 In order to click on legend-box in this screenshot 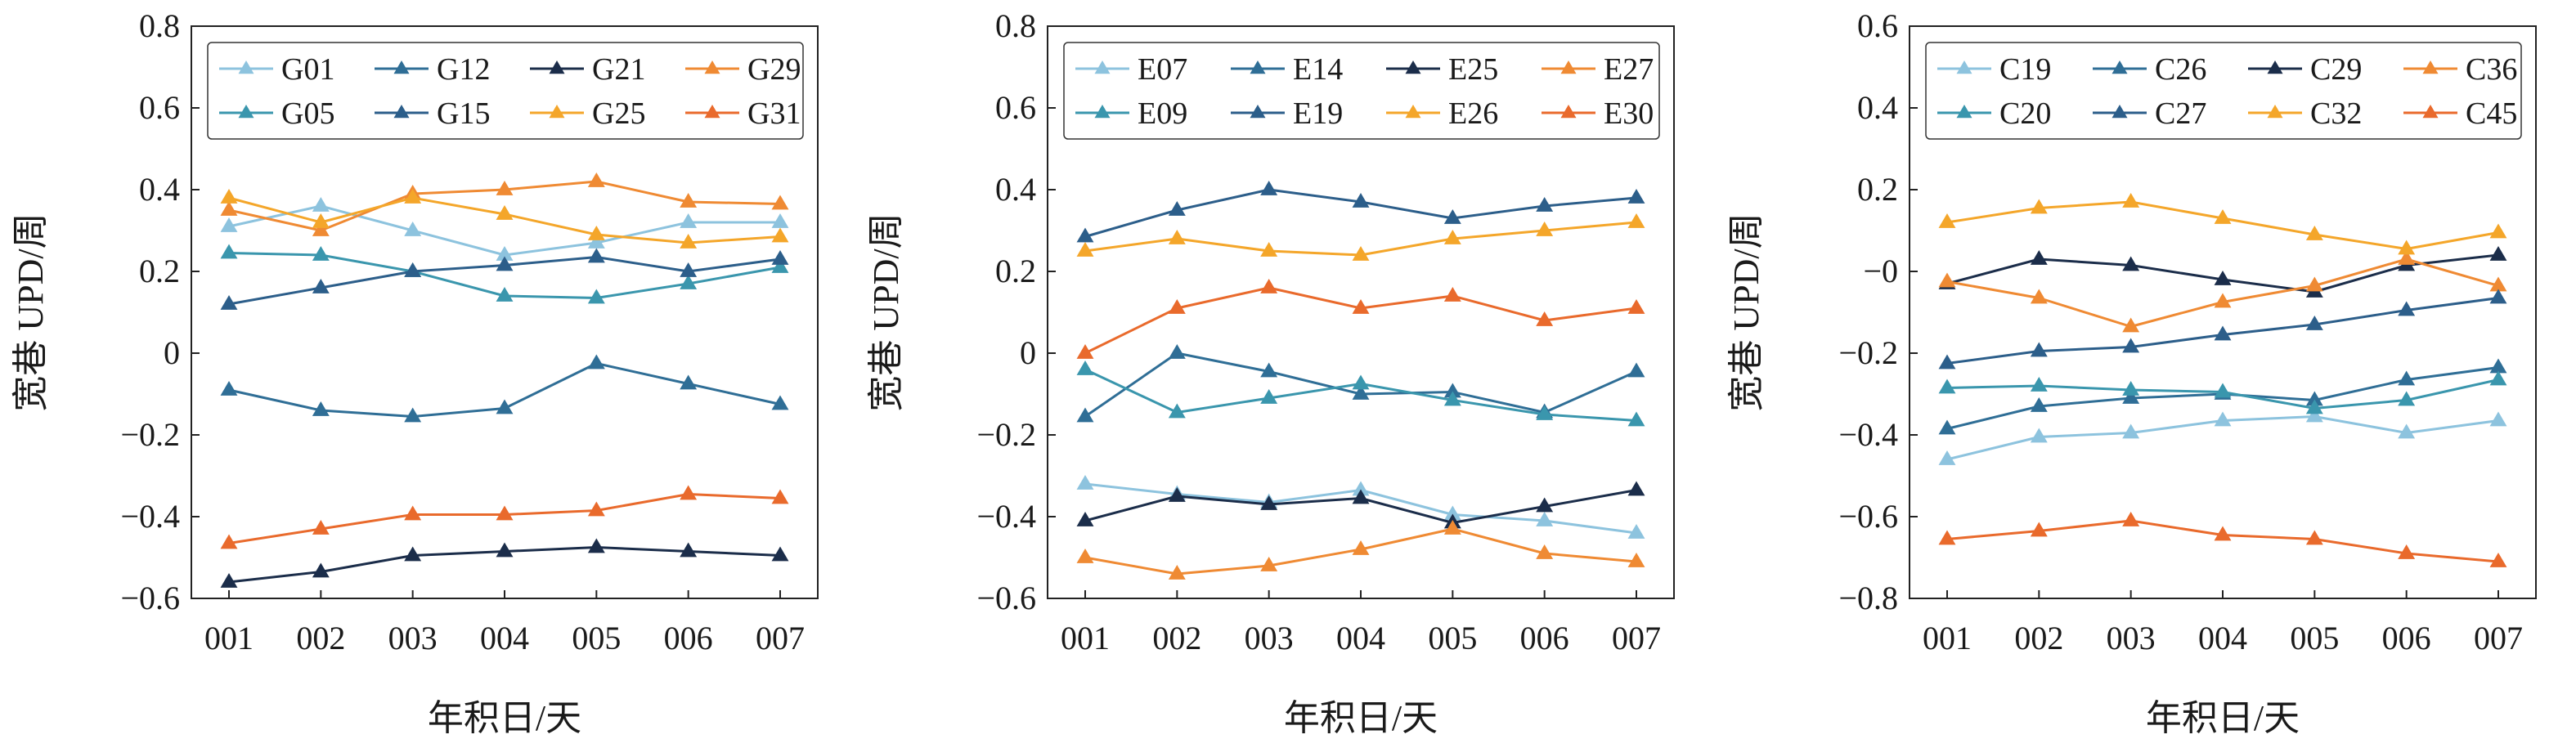, I will do `click(506, 91)`.